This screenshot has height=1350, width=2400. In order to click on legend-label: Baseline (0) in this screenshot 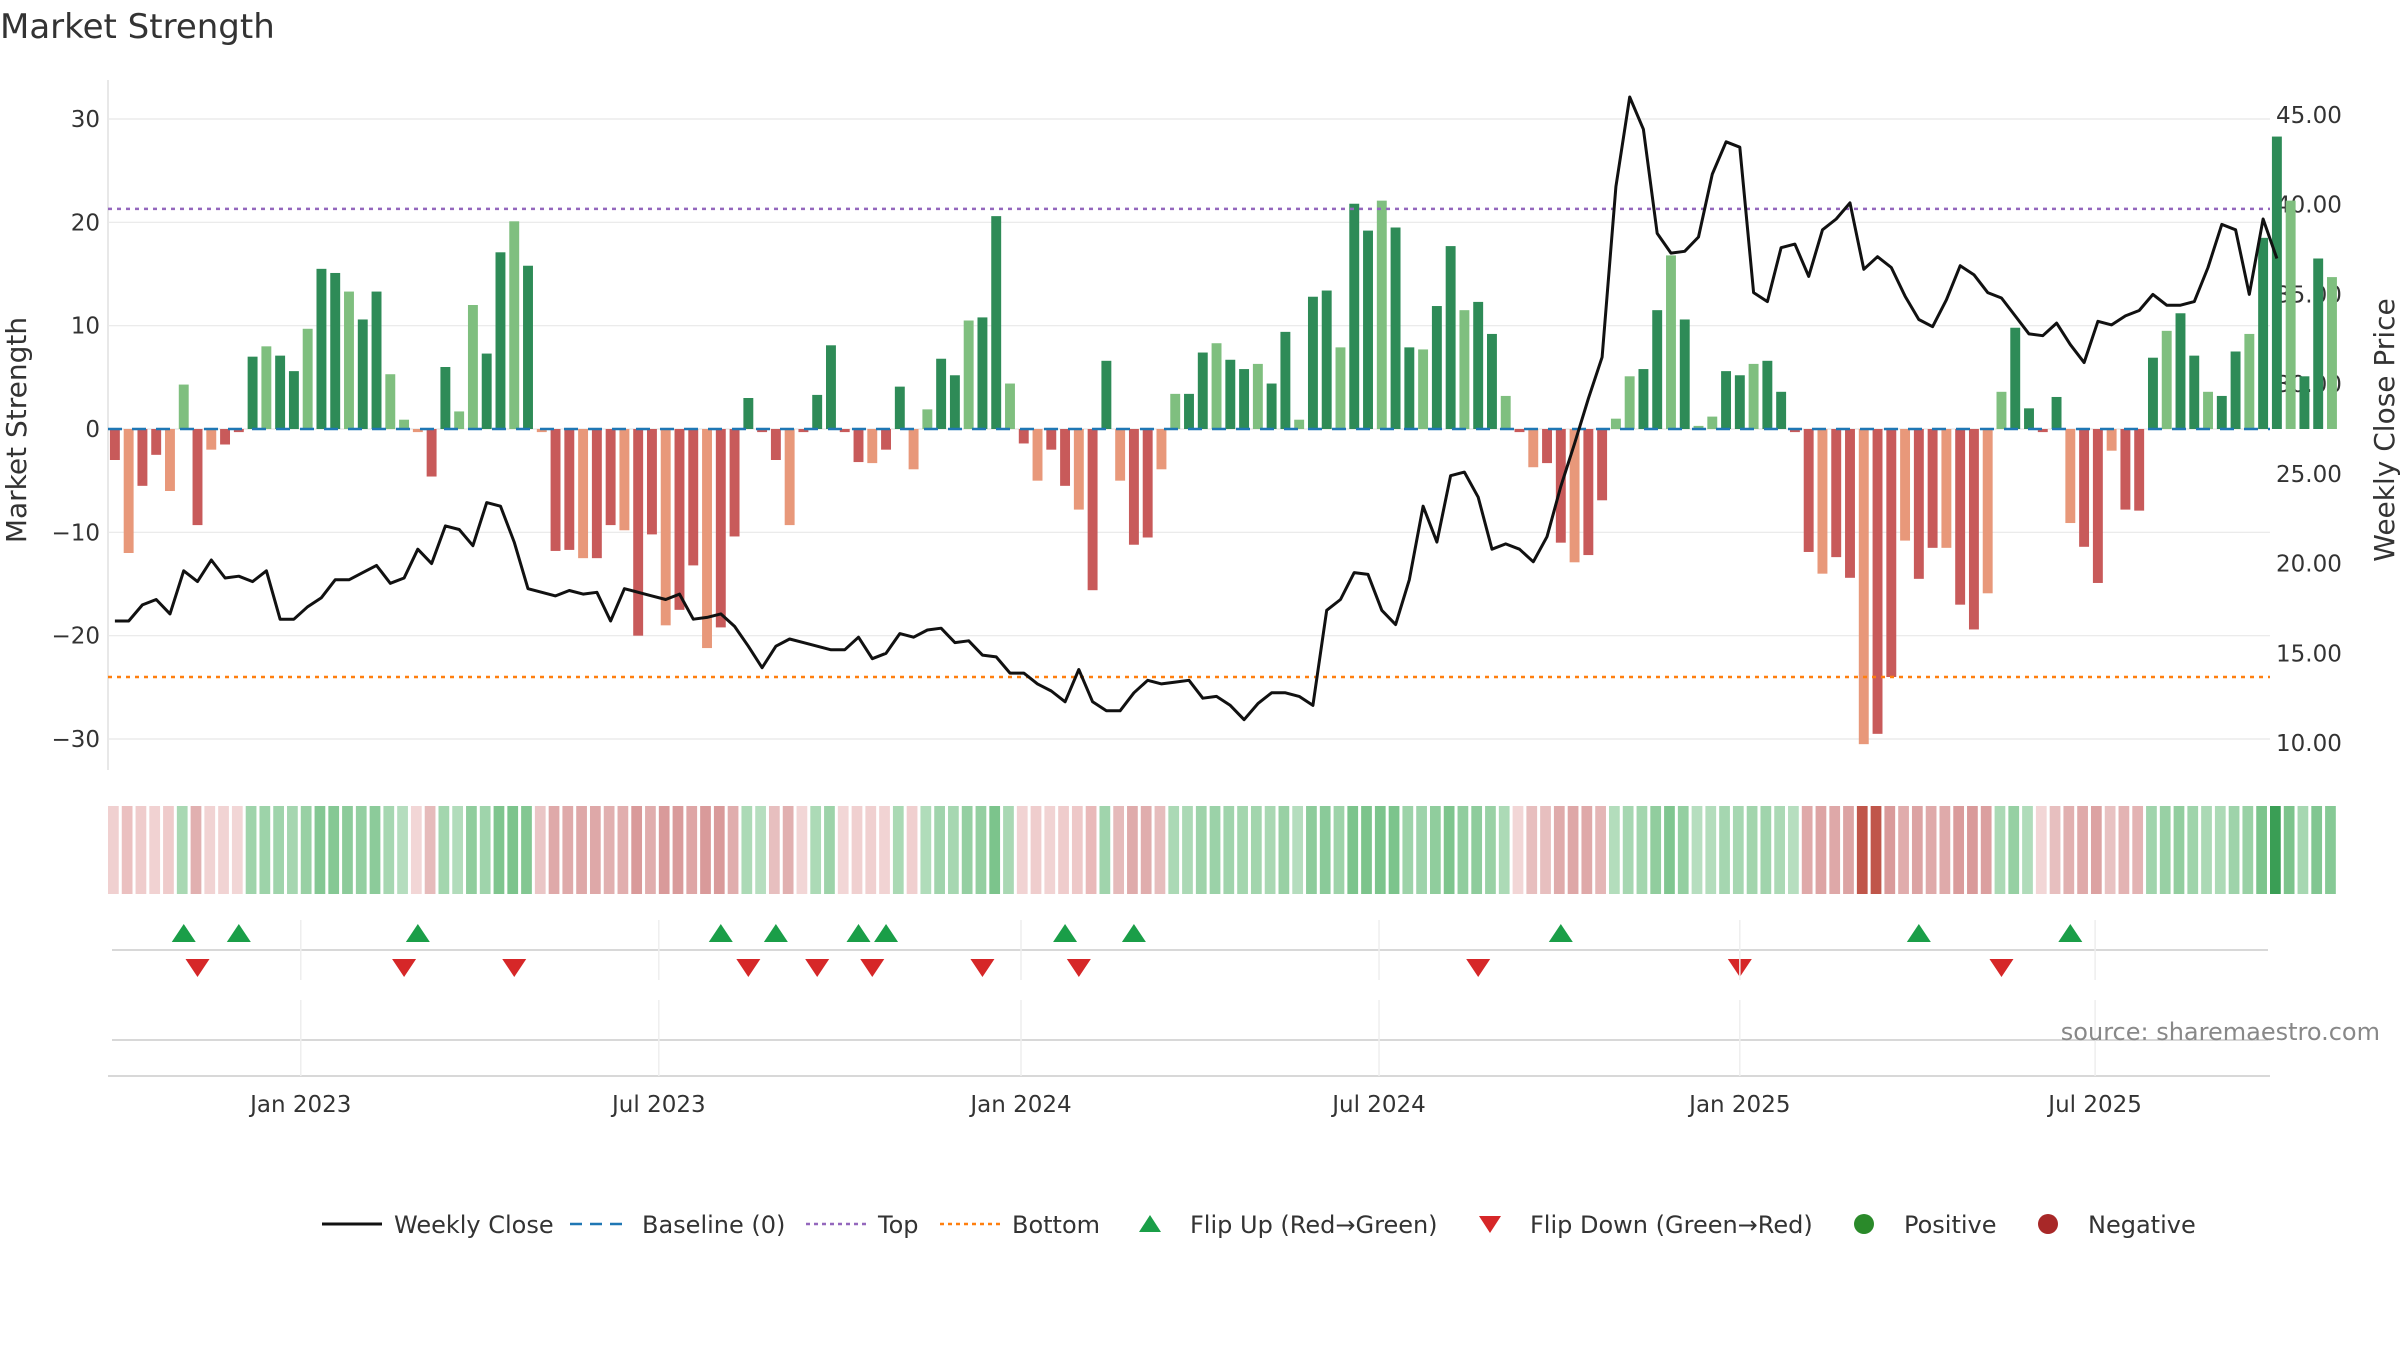, I will do `click(713, 1225)`.